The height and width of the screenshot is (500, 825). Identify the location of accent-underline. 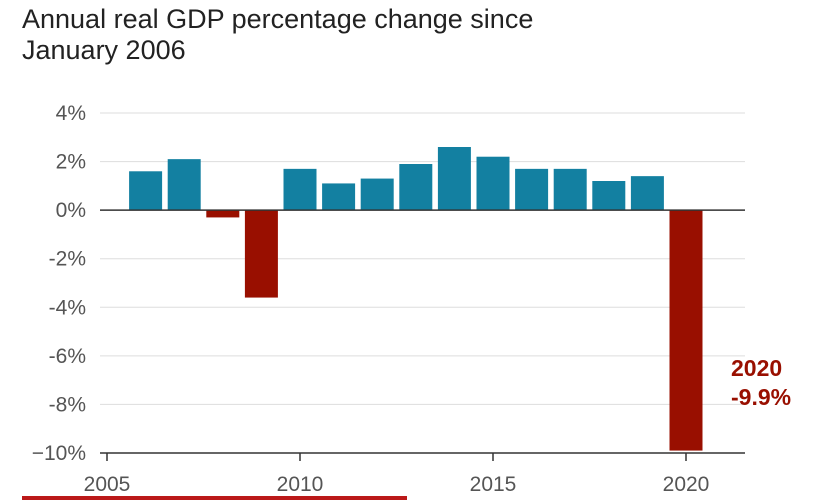
(214, 498).